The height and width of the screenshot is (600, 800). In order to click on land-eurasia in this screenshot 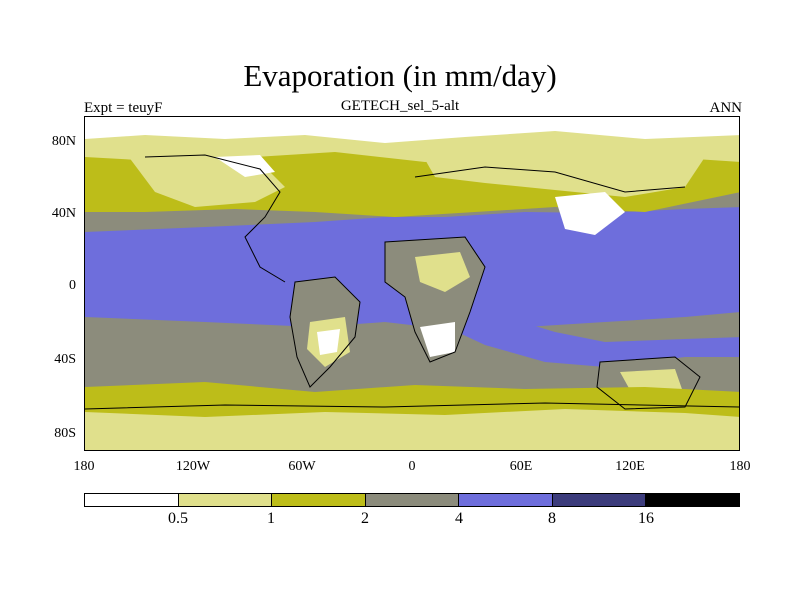, I will do `click(560, 167)`.